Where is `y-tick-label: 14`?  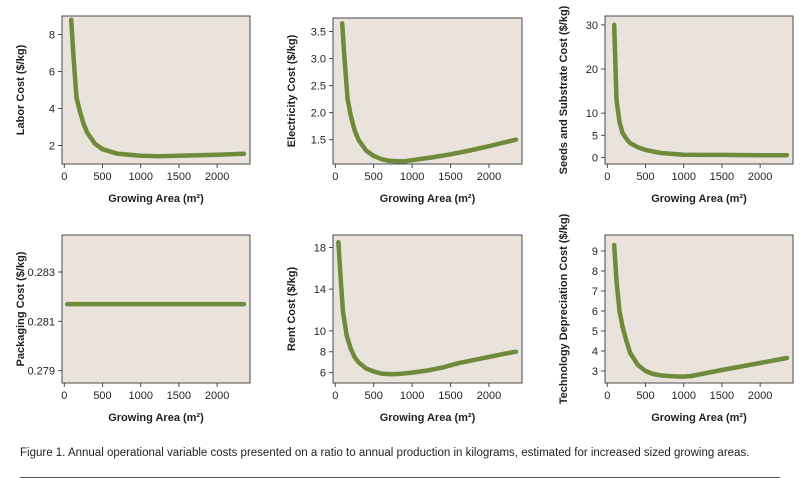 y-tick-label: 14 is located at coordinates (320, 290).